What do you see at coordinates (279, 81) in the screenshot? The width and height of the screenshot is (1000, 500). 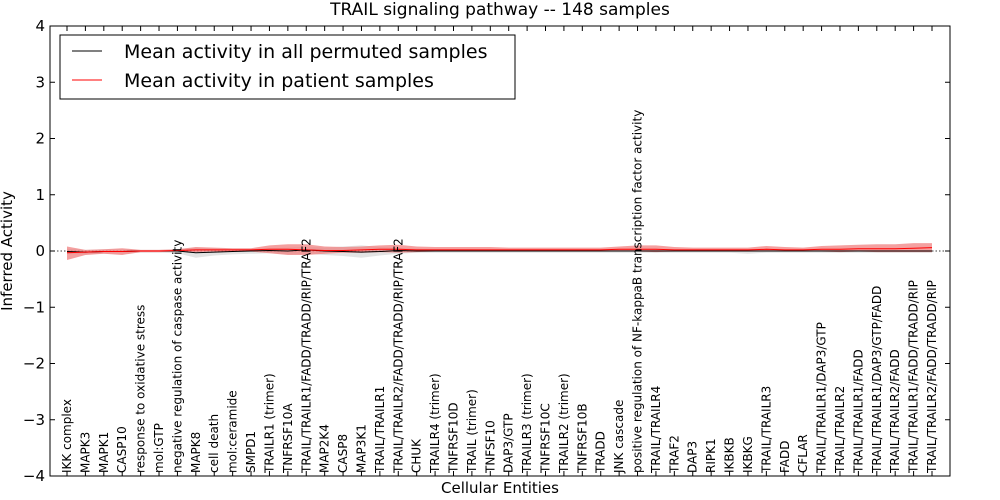 I see `legend-label-patient: Mean activity in patient samples` at bounding box center [279, 81].